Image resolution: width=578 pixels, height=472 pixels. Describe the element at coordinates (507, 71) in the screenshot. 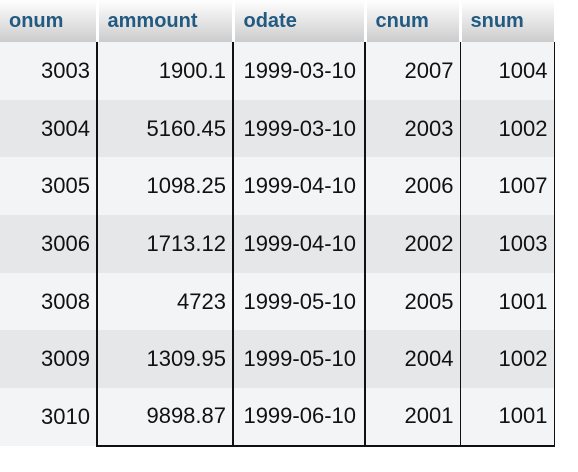

I see `cell-snum: 1004` at that location.